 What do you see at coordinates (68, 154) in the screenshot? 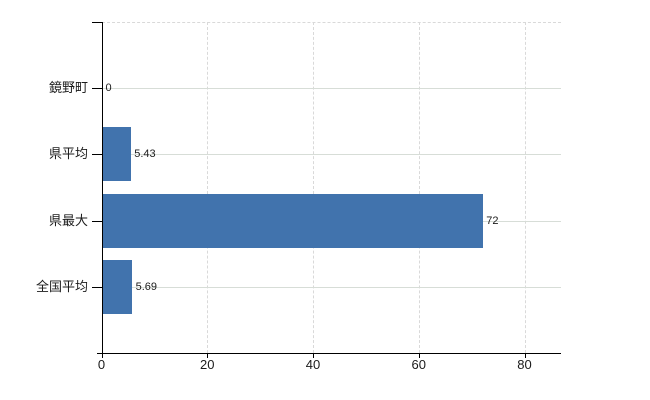
I see `category-label: 県平均` at bounding box center [68, 154].